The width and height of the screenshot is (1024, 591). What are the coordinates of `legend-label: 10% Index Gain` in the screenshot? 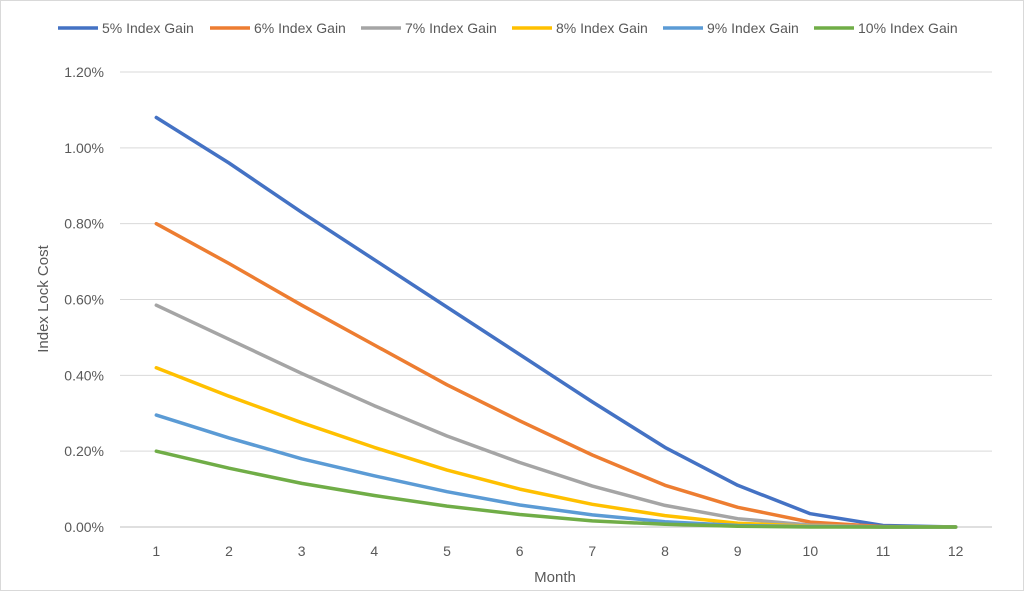 It's located at (908, 28).